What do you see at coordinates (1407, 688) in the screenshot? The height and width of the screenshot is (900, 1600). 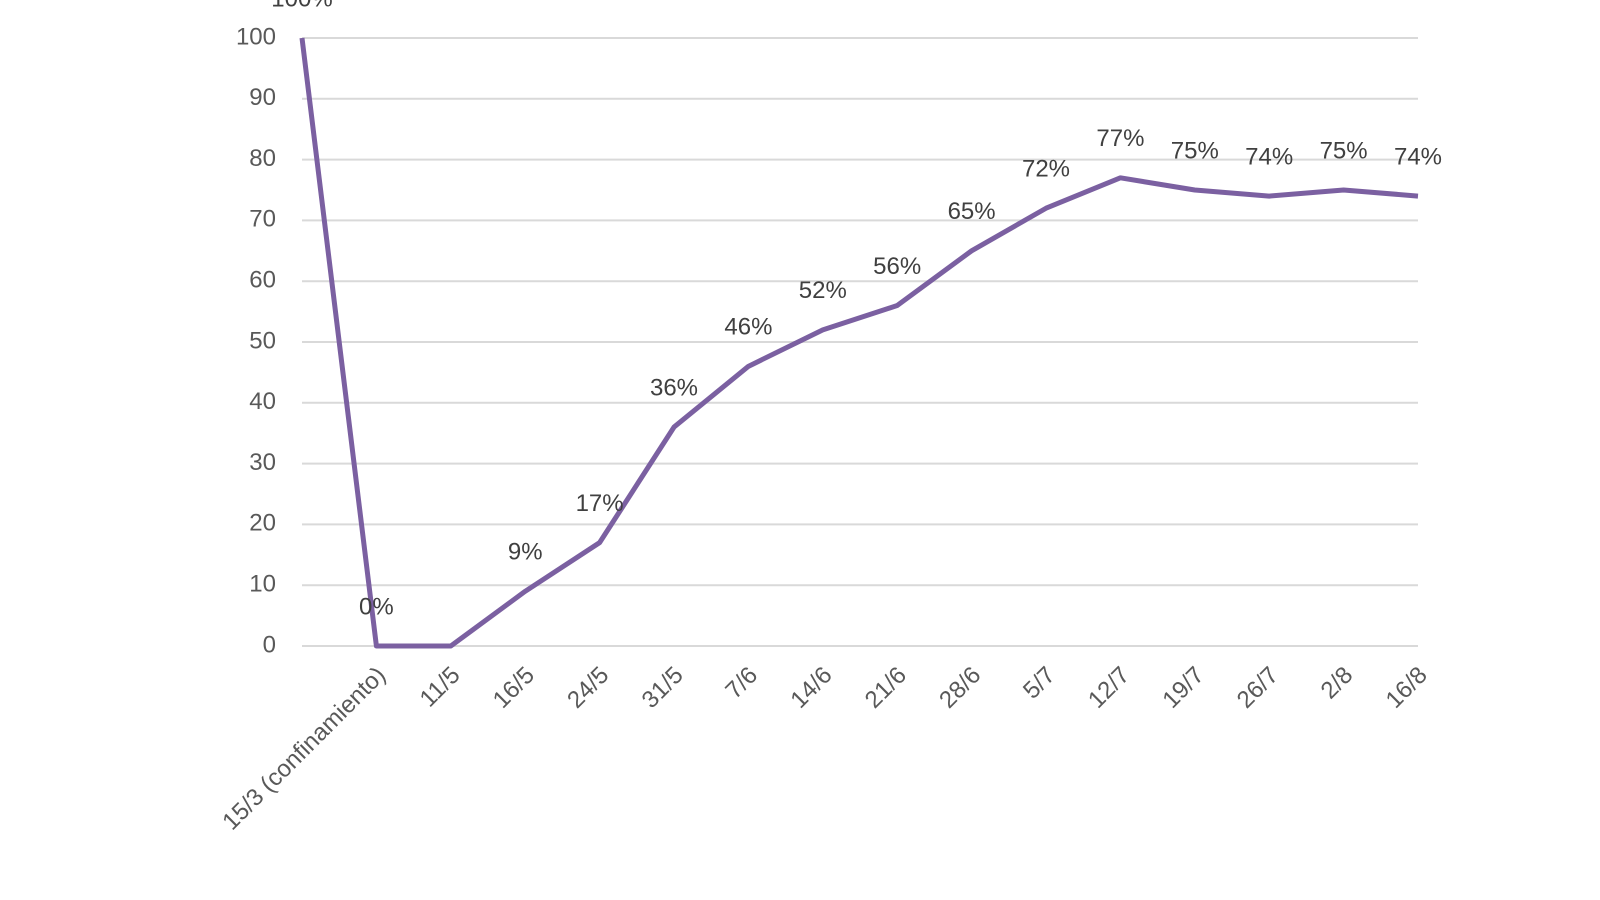 I see `x-tick-label: 16/8` at bounding box center [1407, 688].